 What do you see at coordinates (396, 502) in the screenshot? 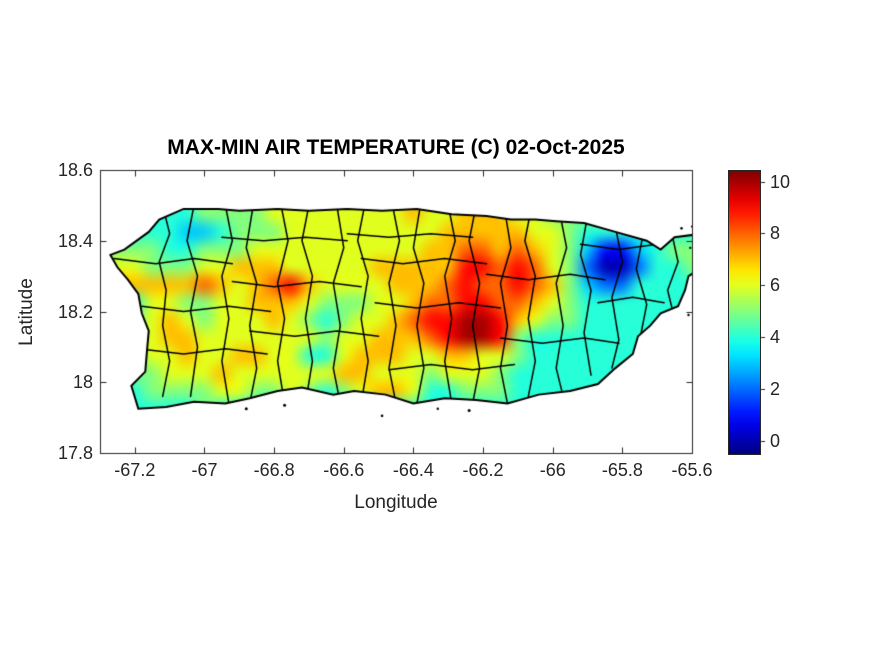
I see `x-axis-label: Longitude` at bounding box center [396, 502].